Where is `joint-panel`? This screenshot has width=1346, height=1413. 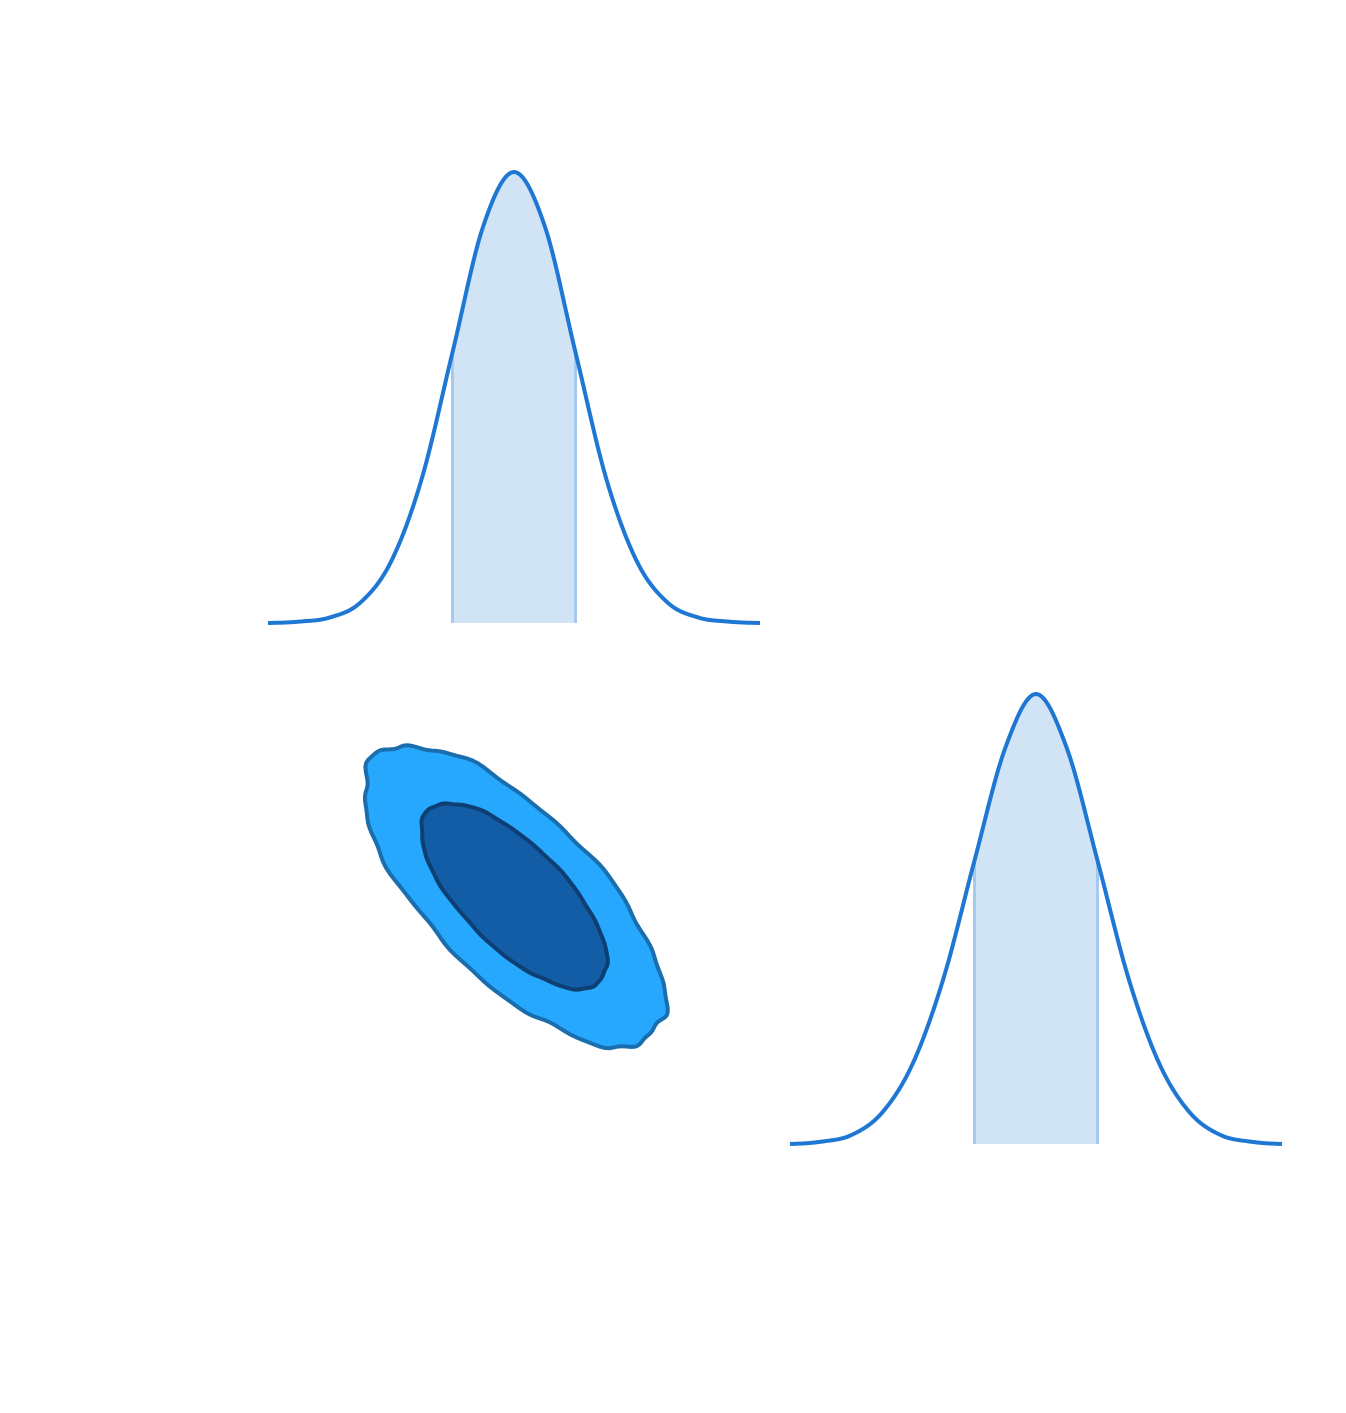 joint-panel is located at coordinates (516, 897).